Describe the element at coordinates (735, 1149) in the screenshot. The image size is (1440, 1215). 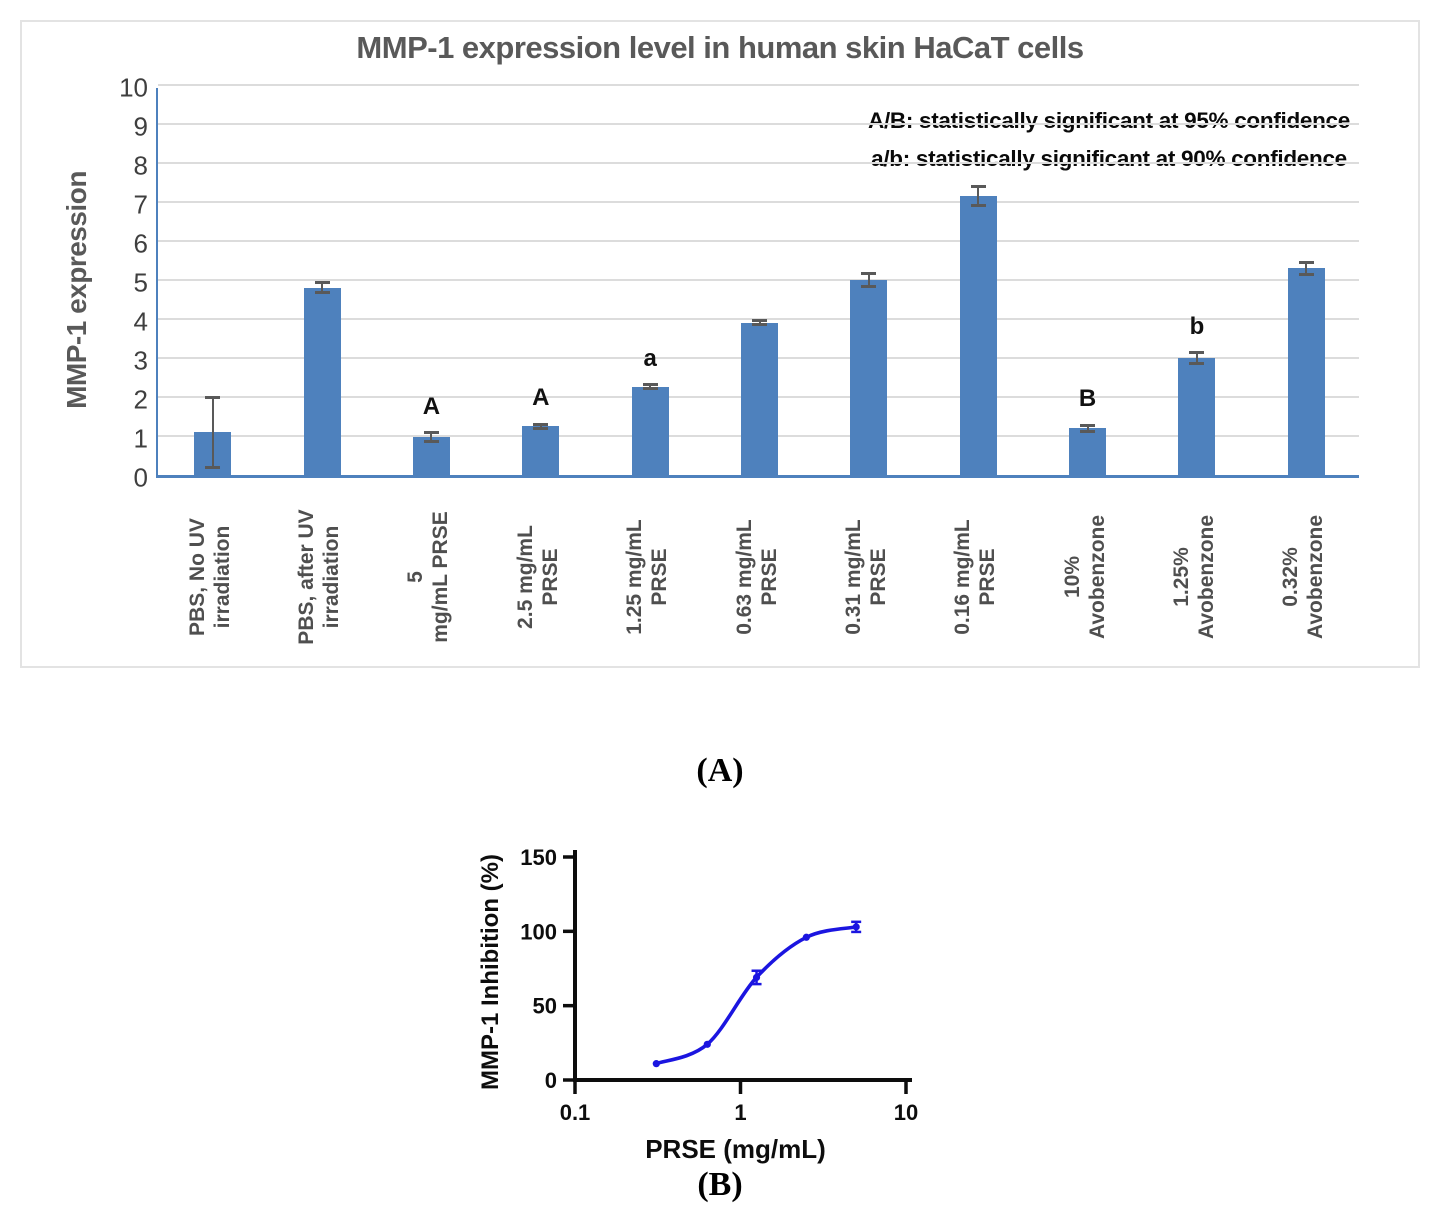
I see `x-axis-title: PRSE (mg/mL)` at that location.